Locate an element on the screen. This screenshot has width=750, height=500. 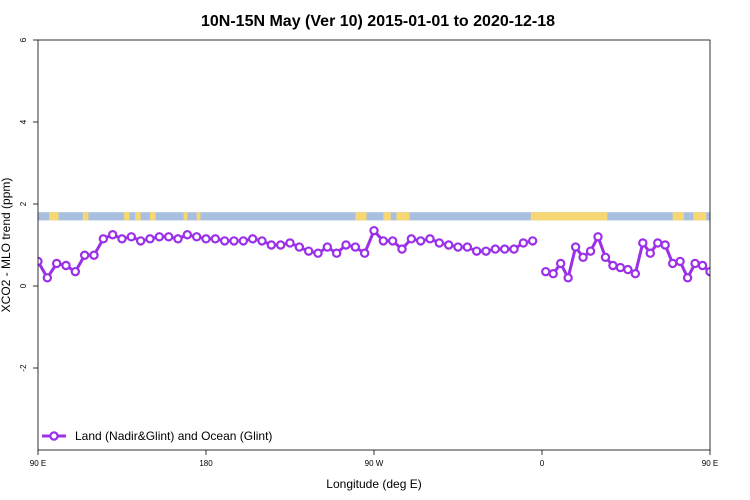
legend: Land (Nadir&Glint) and Ocean (Glint) is located at coordinates (157, 436).